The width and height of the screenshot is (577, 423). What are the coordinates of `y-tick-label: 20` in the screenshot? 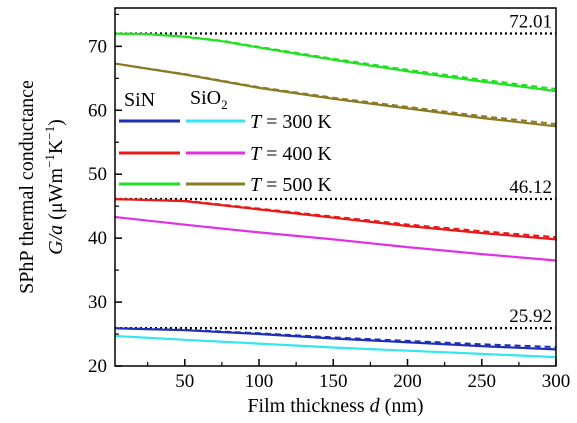 It's located at (97, 366).